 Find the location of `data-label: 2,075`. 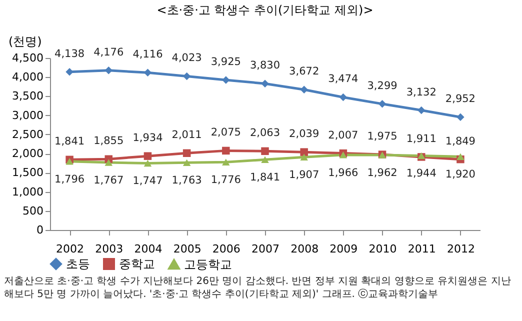

data-label: 2,075 is located at coordinates (225, 132).